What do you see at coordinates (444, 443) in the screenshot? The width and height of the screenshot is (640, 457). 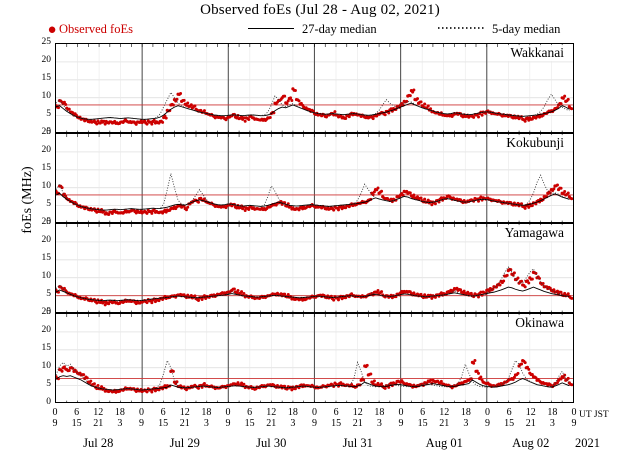 I see `x-day-label: Aug 01` at bounding box center [444, 443].